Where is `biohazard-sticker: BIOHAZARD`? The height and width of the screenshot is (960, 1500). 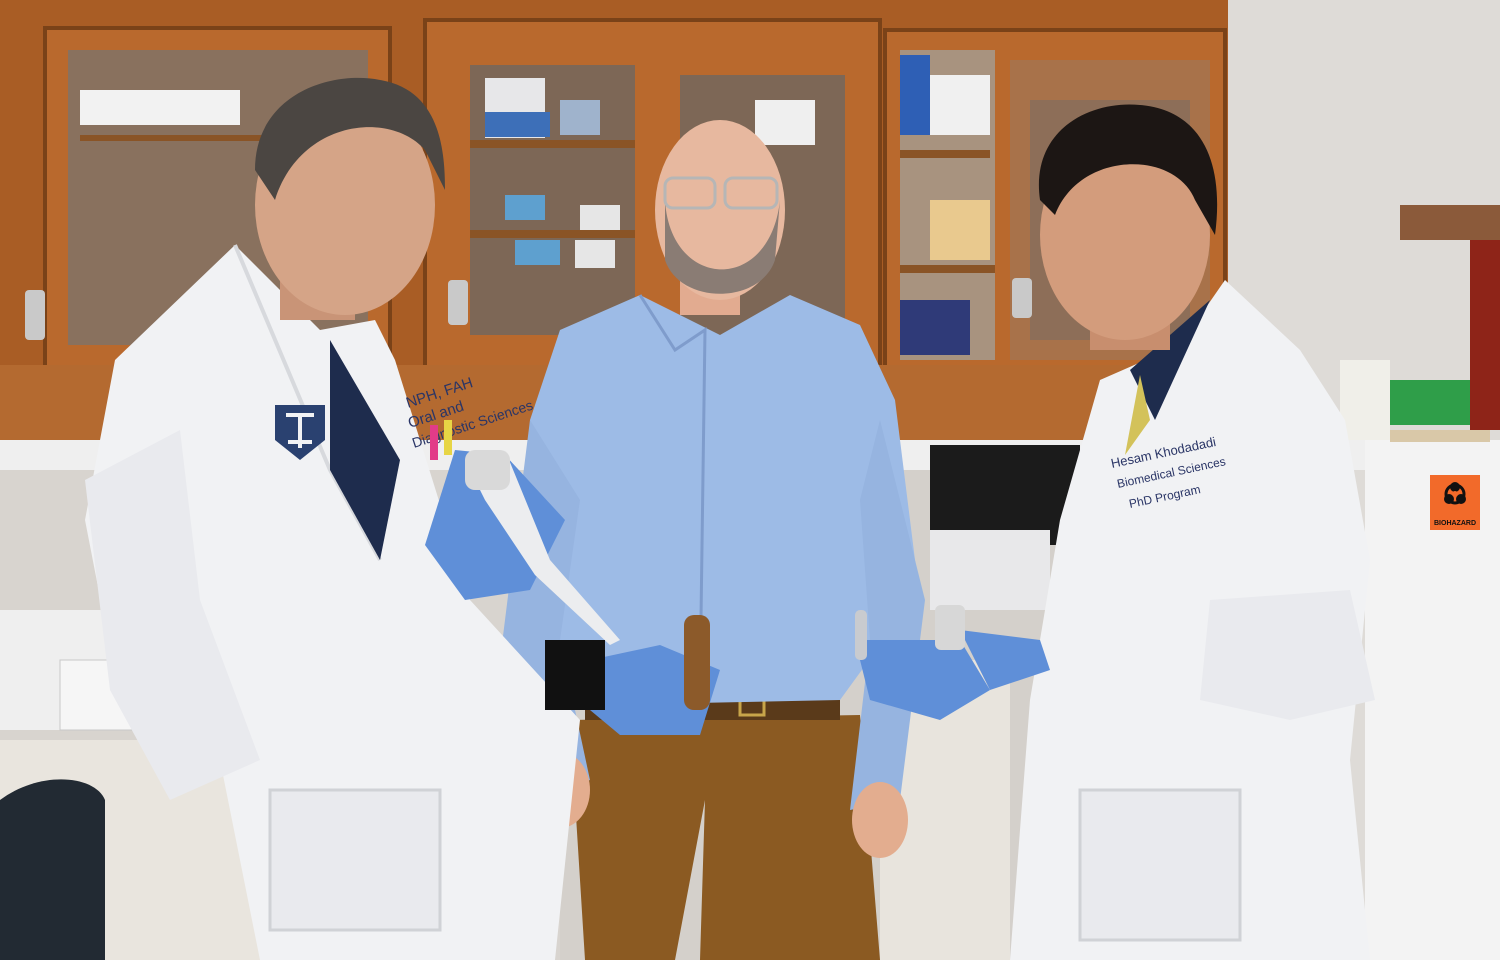
biohazard-sticker: BIOHAZARD is located at coordinates (1455, 502).